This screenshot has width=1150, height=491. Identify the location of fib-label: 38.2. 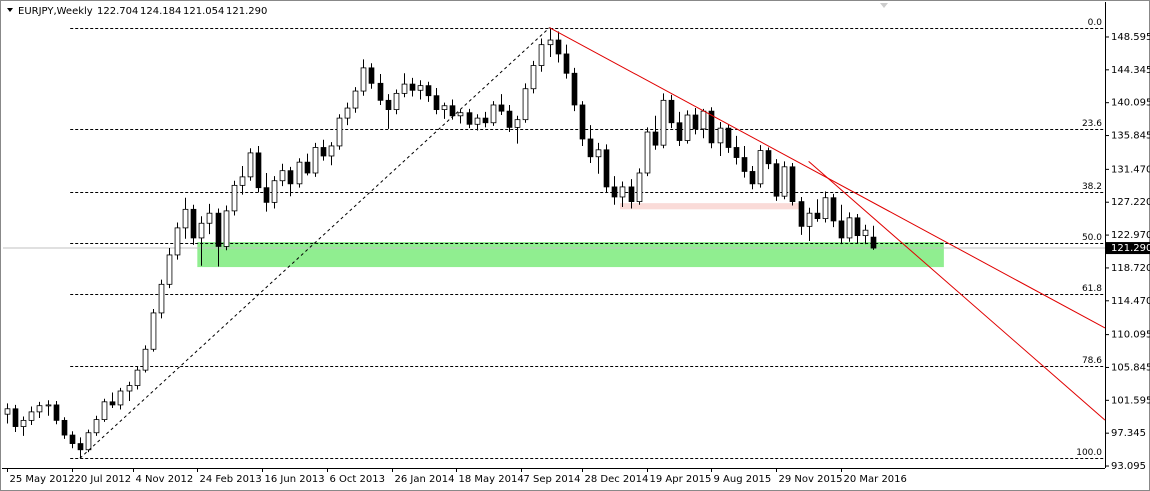
(1092, 187).